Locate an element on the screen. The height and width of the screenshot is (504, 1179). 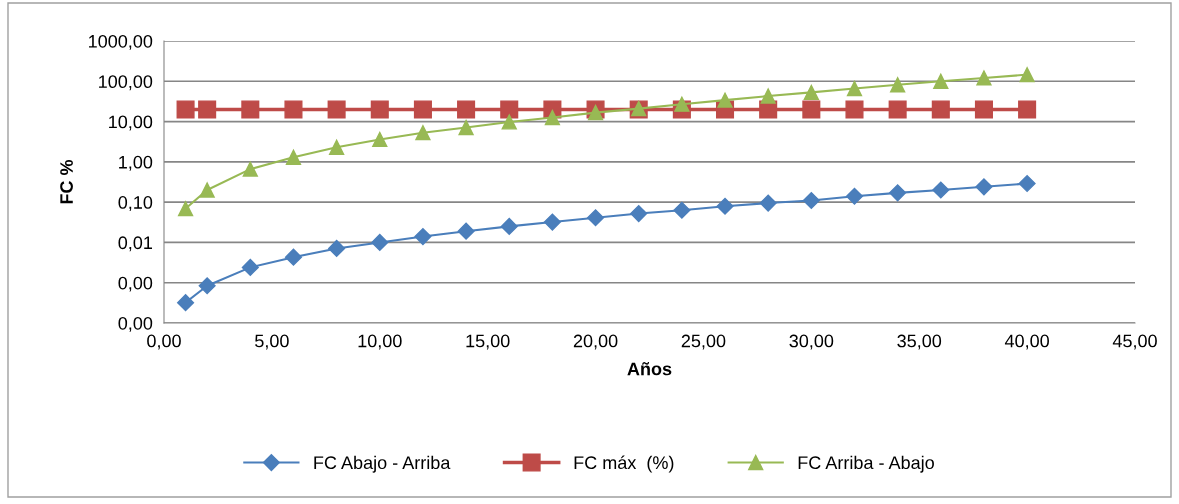
x-tick-label: 45,00 is located at coordinates (1134, 342).